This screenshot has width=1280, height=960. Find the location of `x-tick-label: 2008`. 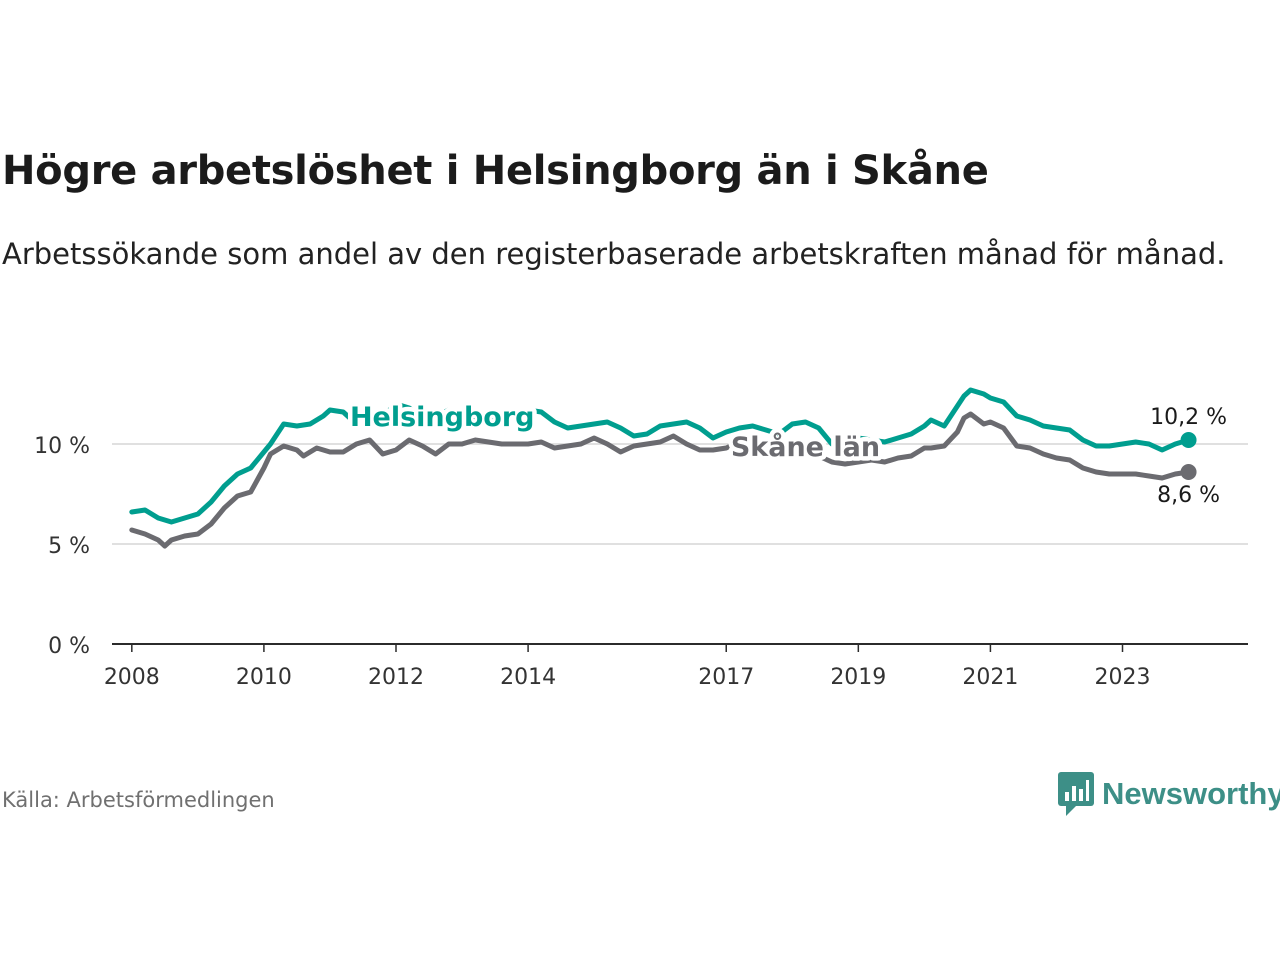

x-tick-label: 2008 is located at coordinates (132, 677).